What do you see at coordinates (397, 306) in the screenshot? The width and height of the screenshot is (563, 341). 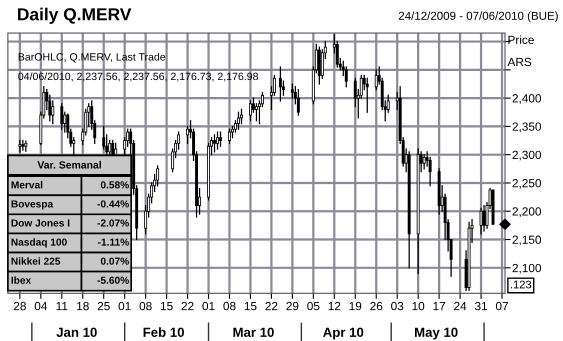 I see `x-tick-label: 03` at bounding box center [397, 306].